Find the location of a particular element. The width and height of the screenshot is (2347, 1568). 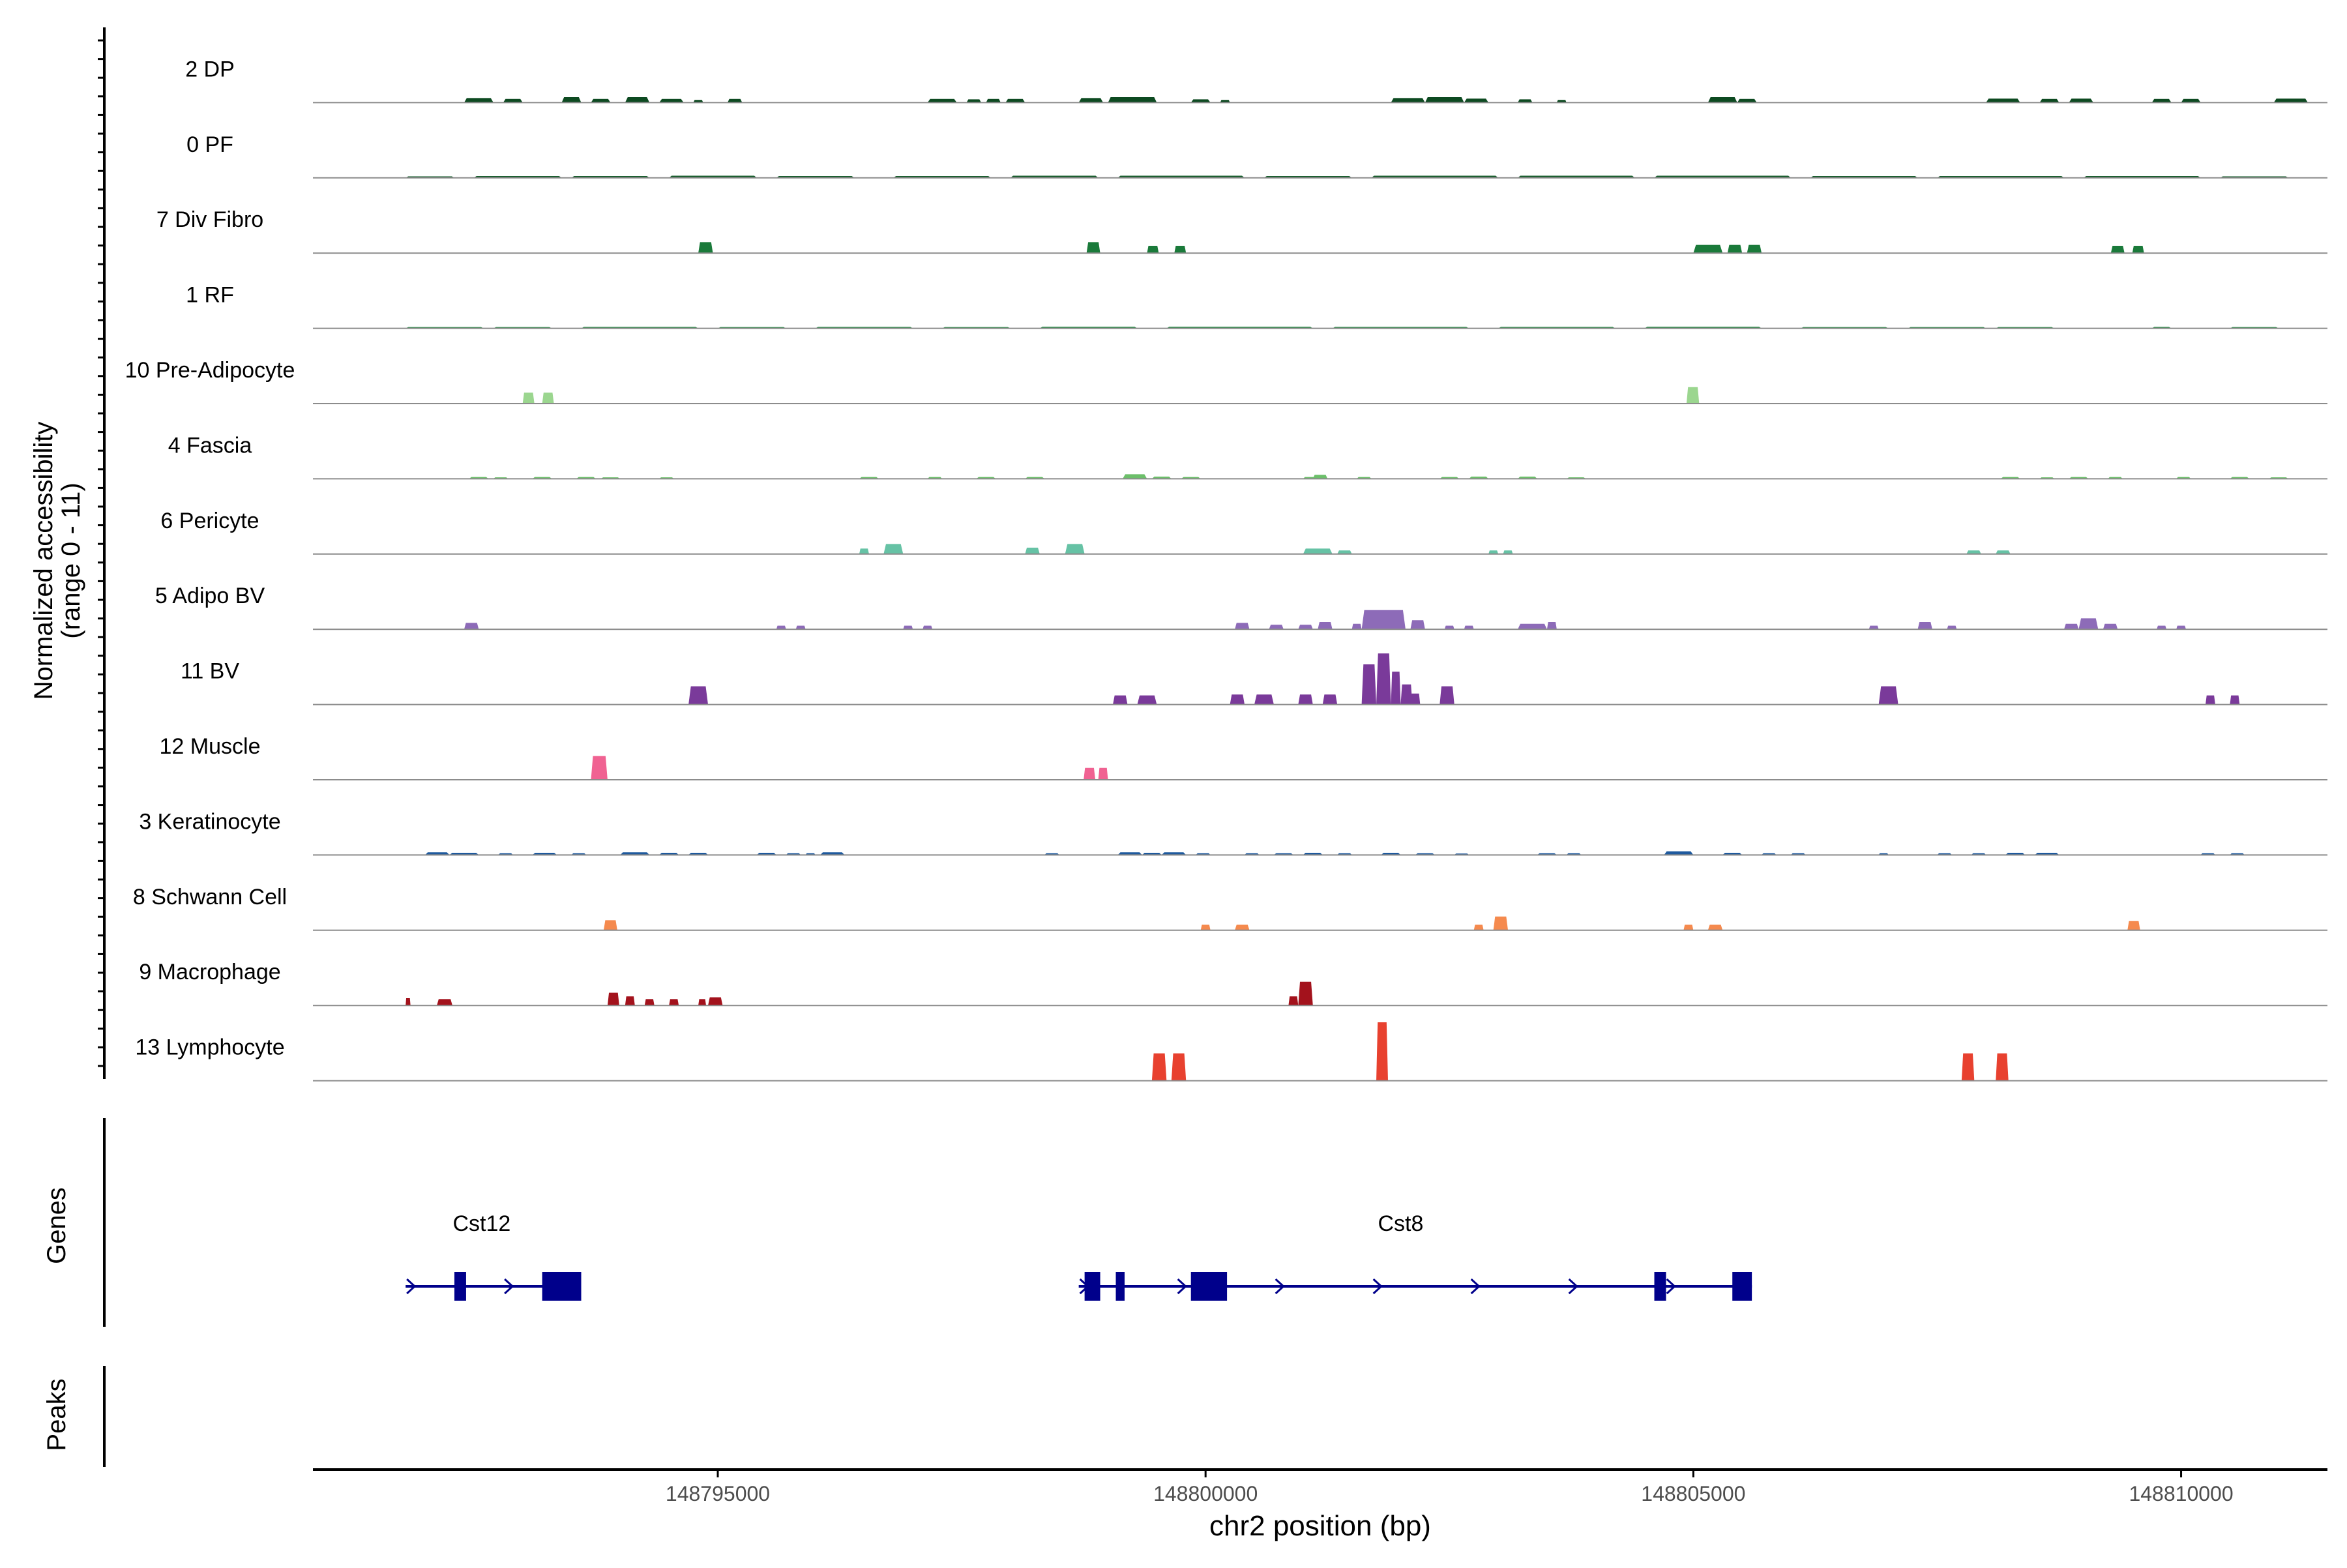

track-0-pf: 0 PF is located at coordinates (1256, 156).